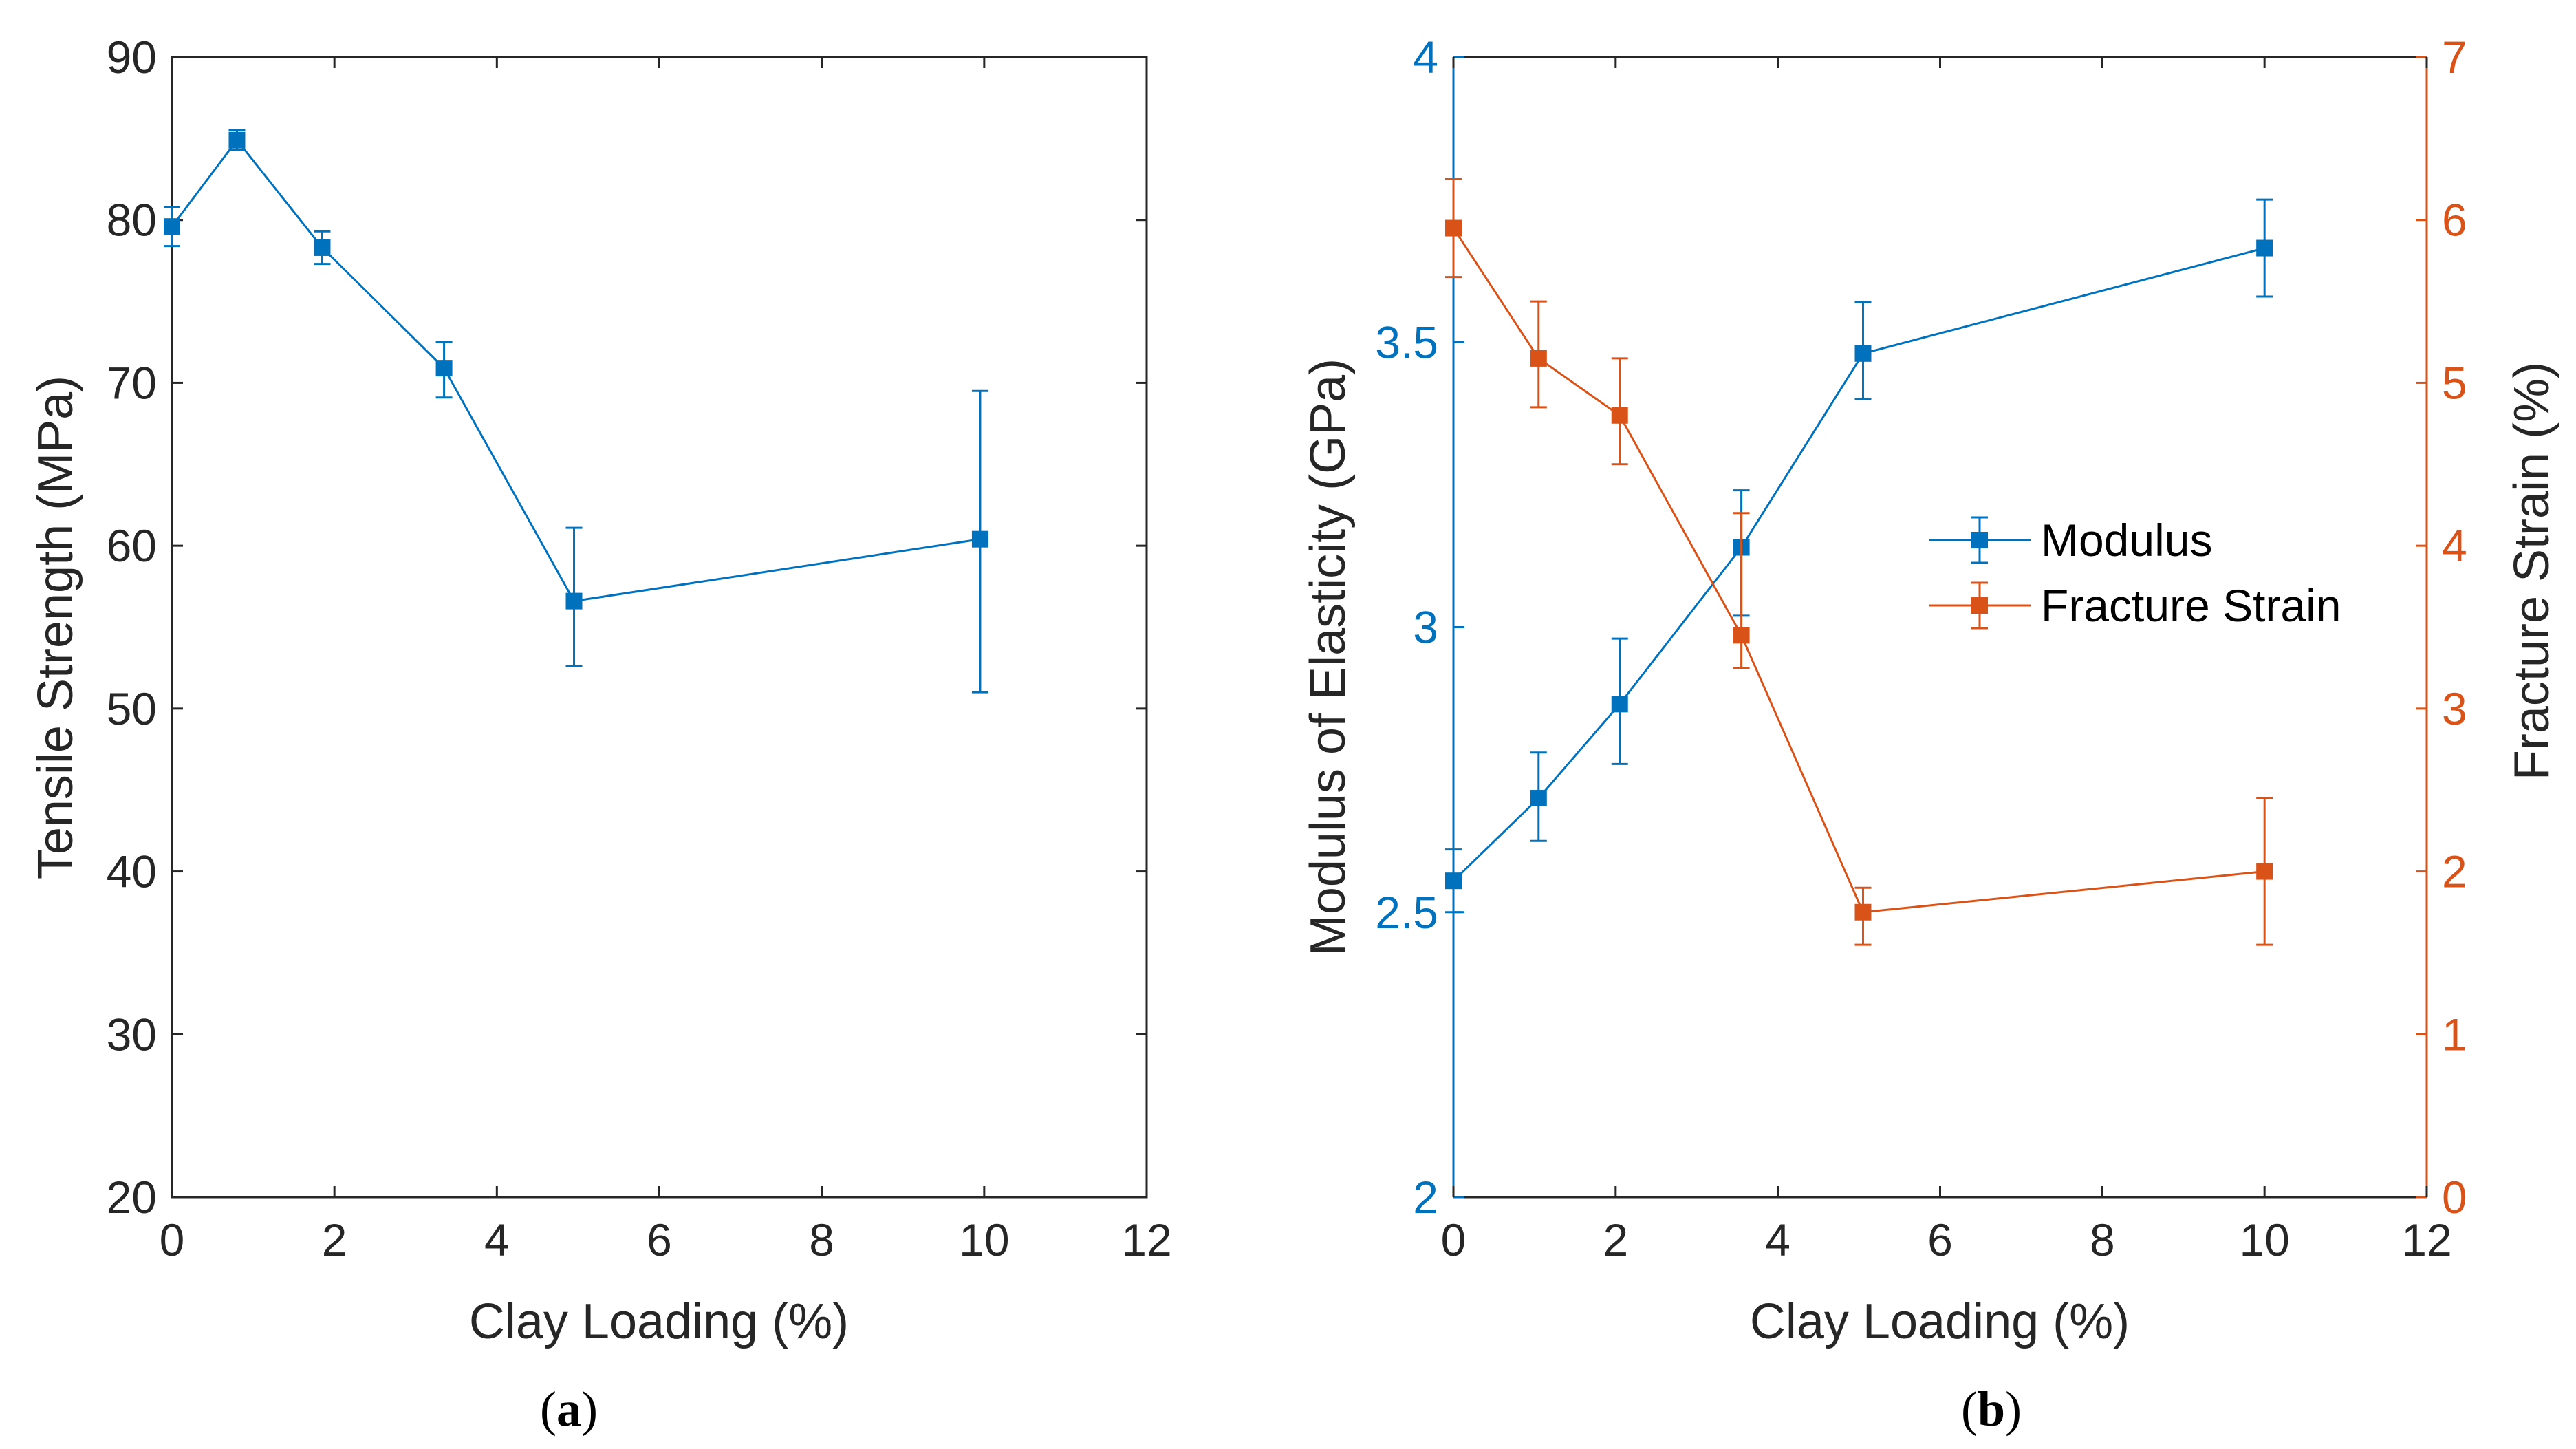 This screenshot has width=2576, height=1449. I want to click on panel-b-left-y-tick-labels: 2 2.5 3 3.5 4, so click(1406, 628).